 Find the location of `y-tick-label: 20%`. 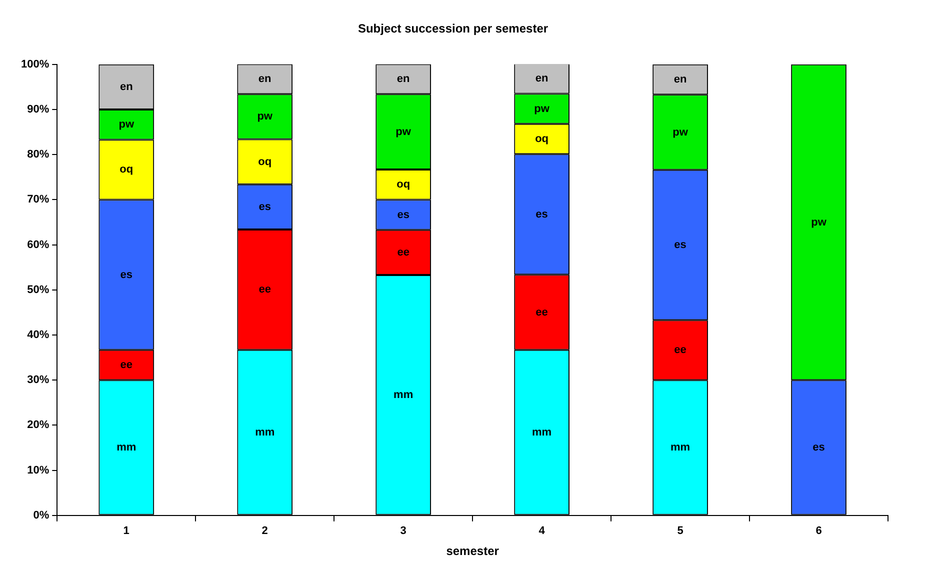

y-tick-label: 20% is located at coordinates (38, 425).